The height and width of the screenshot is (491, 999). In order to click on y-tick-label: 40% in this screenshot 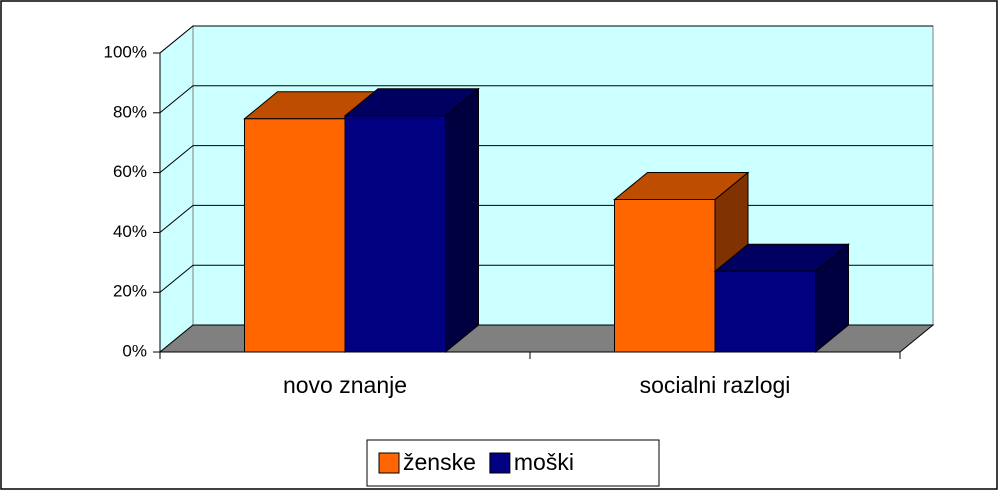, I will do `click(130, 231)`.